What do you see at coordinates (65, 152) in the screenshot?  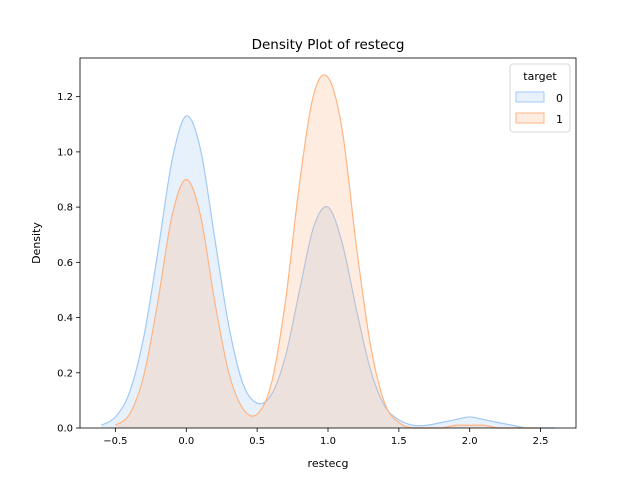 I see `y-tick-label: 1.0` at bounding box center [65, 152].